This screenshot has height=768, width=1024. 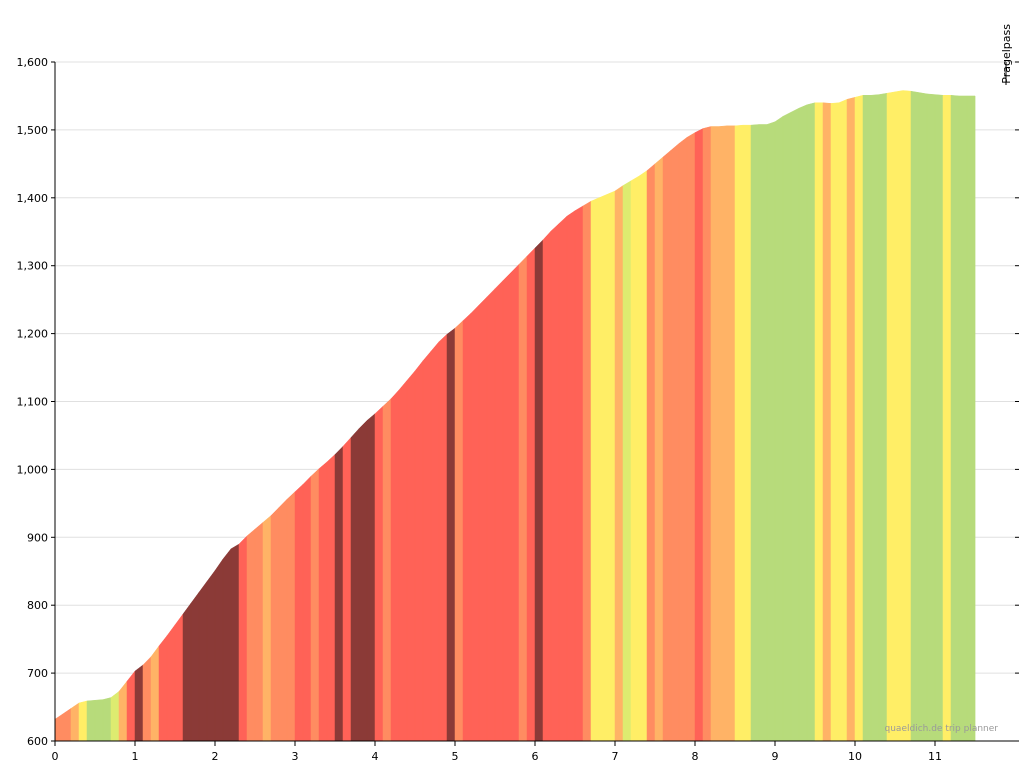 What do you see at coordinates (33, 266) in the screenshot?
I see `y-tick-label: 1,300` at bounding box center [33, 266].